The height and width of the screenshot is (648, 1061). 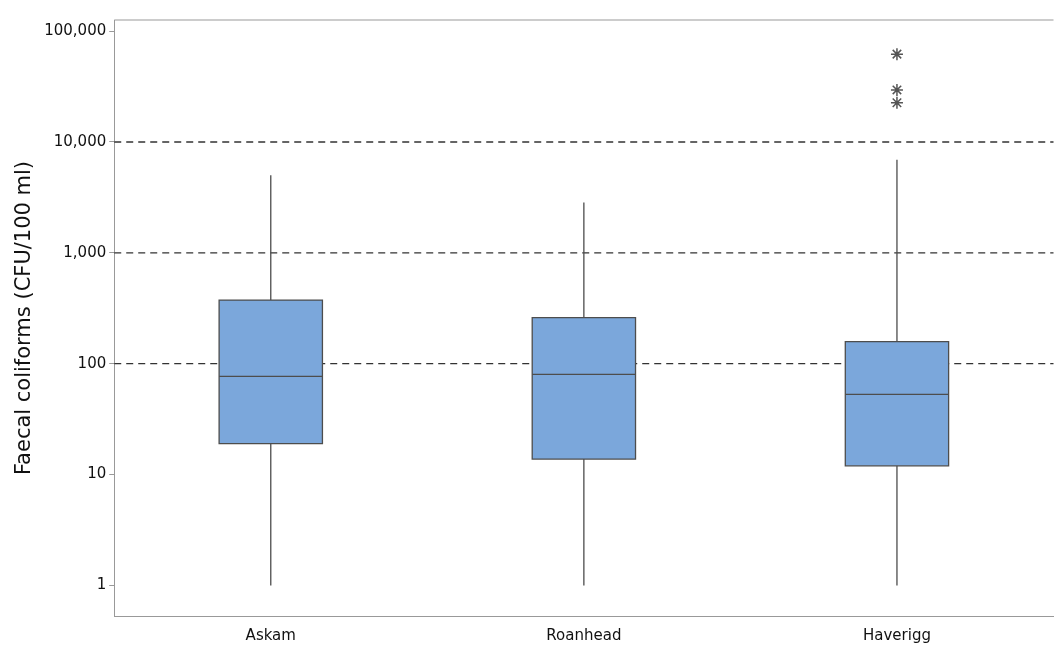 I want to click on x-tick-label: Haverigg, so click(x=896, y=634).